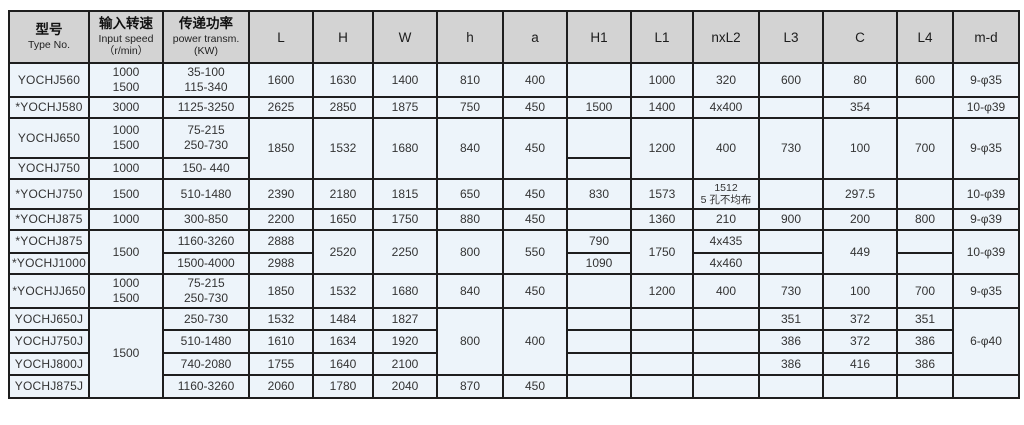  Describe the element at coordinates (860, 80) in the screenshot. I see `cell-C: 80` at that location.